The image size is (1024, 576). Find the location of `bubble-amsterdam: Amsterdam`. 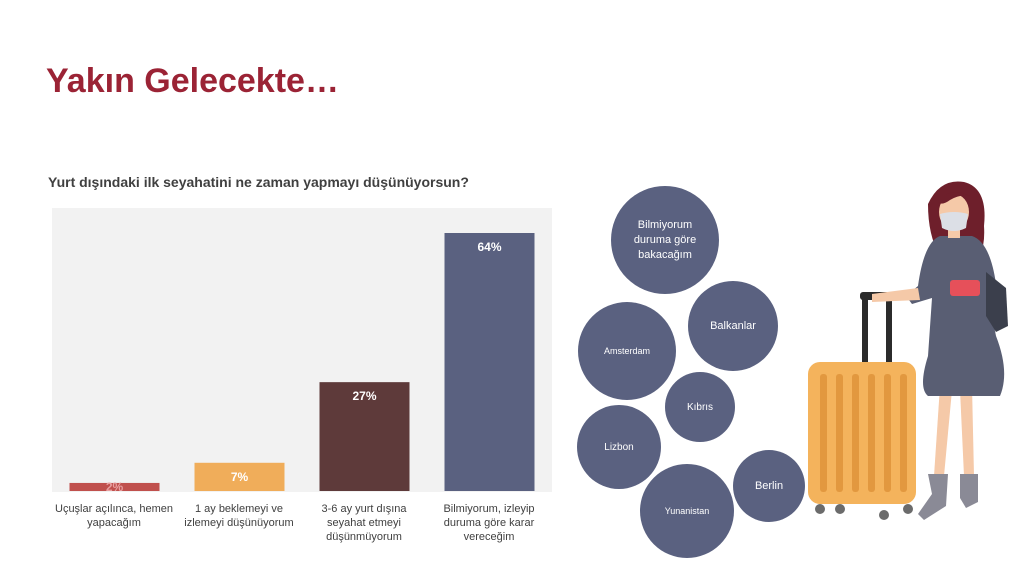

bubble-amsterdam: Amsterdam is located at coordinates (627, 351).